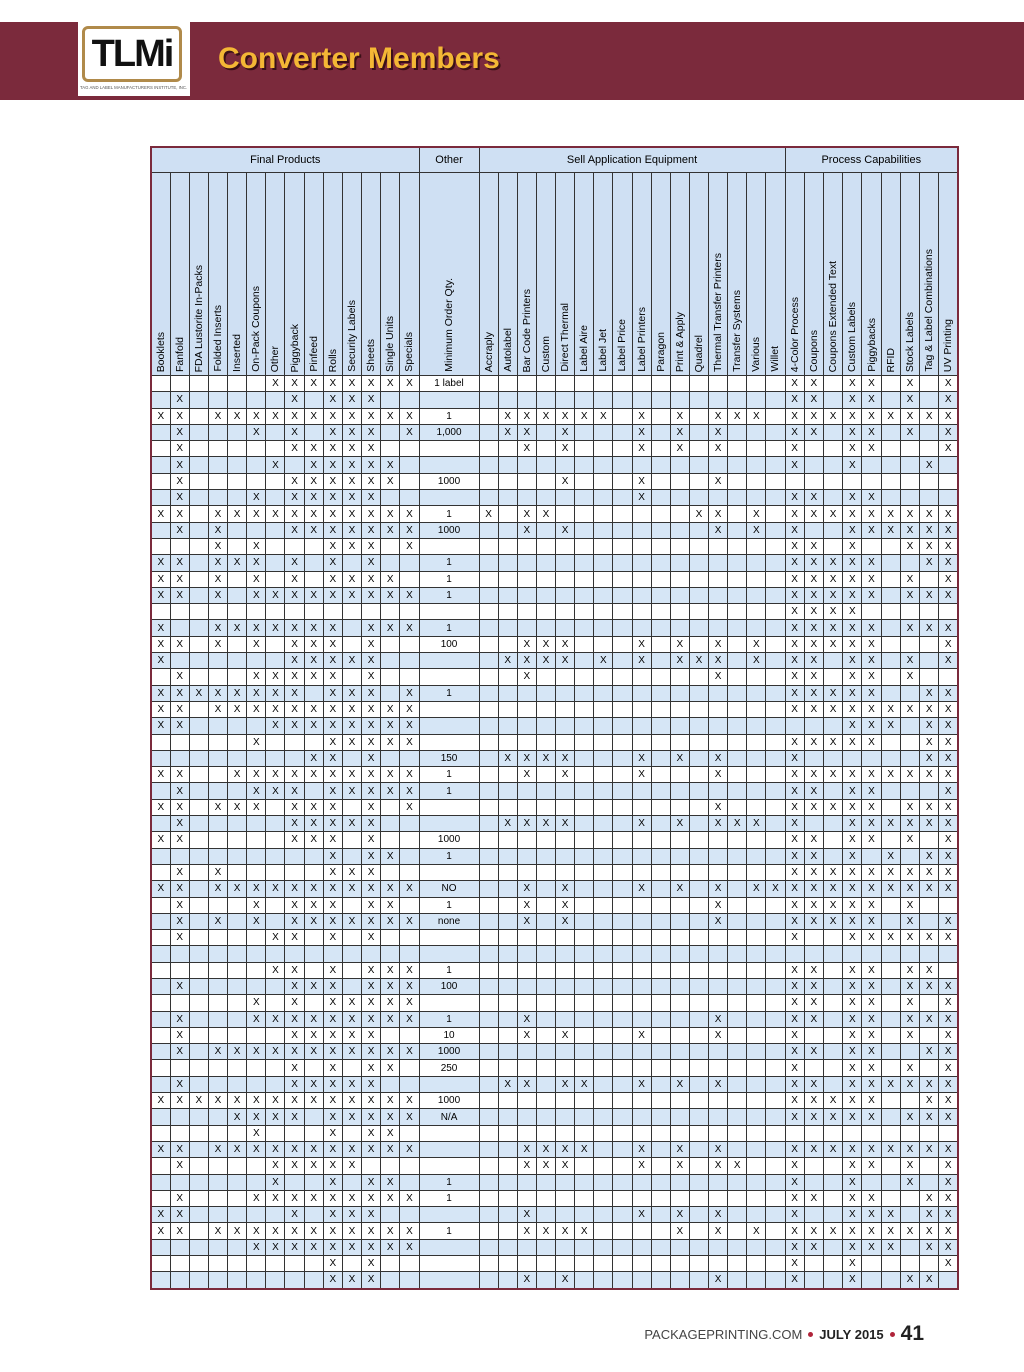 The width and height of the screenshot is (1024, 1372). What do you see at coordinates (449, 1101) in the screenshot?
I see `cell: 1000` at bounding box center [449, 1101].